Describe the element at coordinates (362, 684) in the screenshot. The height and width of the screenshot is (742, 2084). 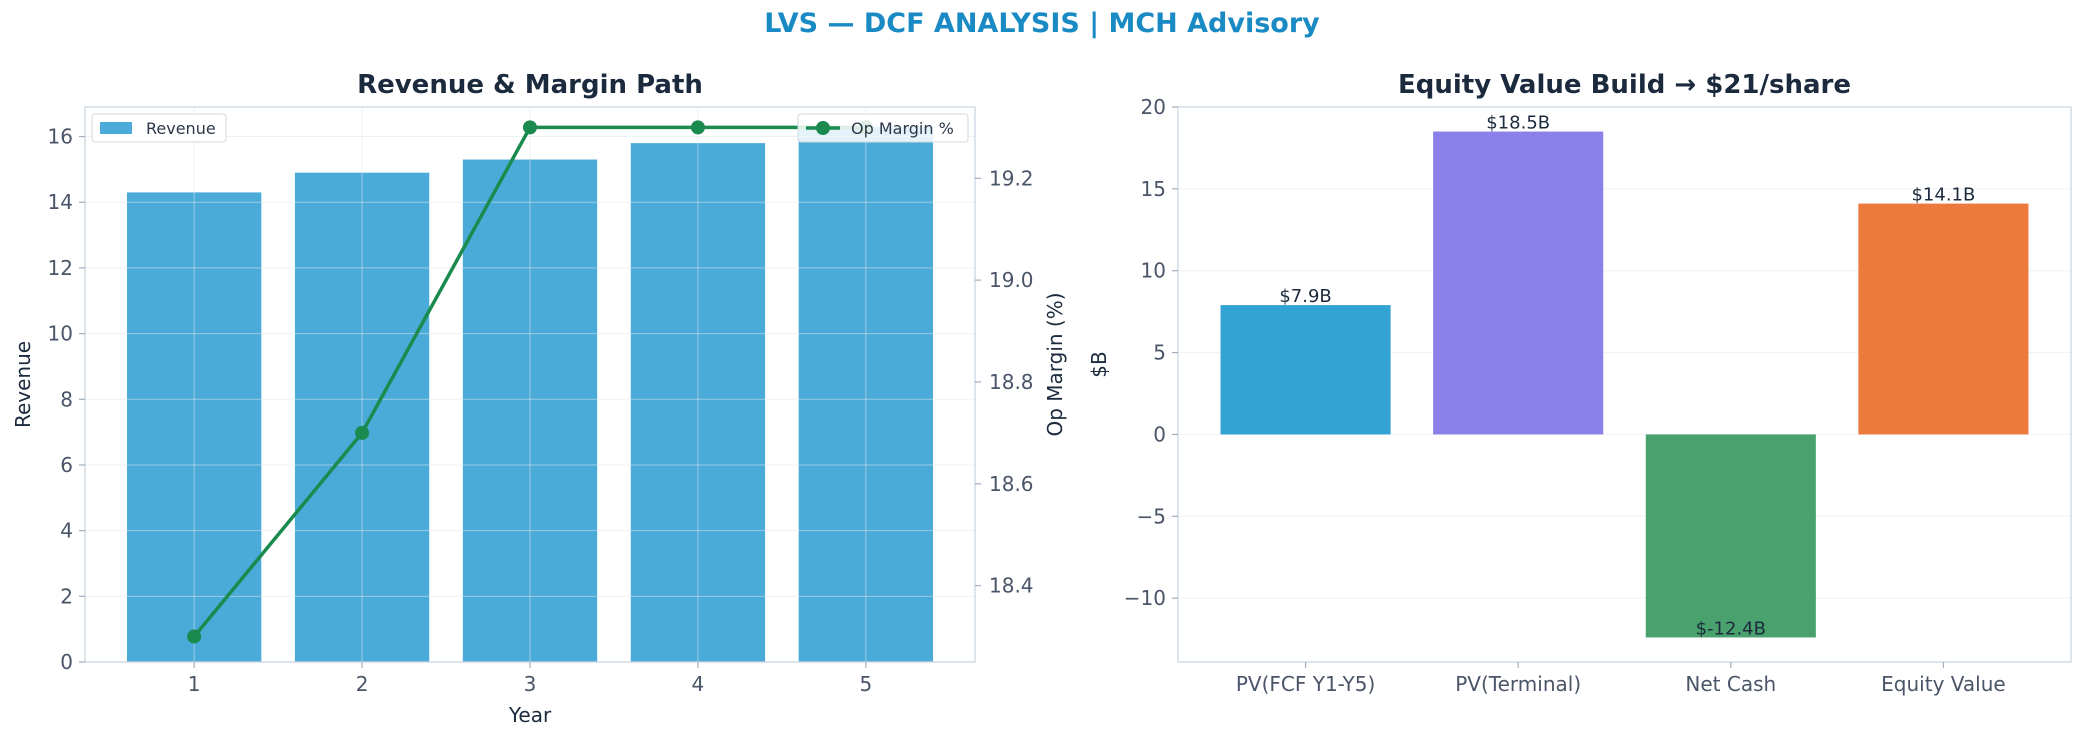
I see `xtick-label: 2` at that location.